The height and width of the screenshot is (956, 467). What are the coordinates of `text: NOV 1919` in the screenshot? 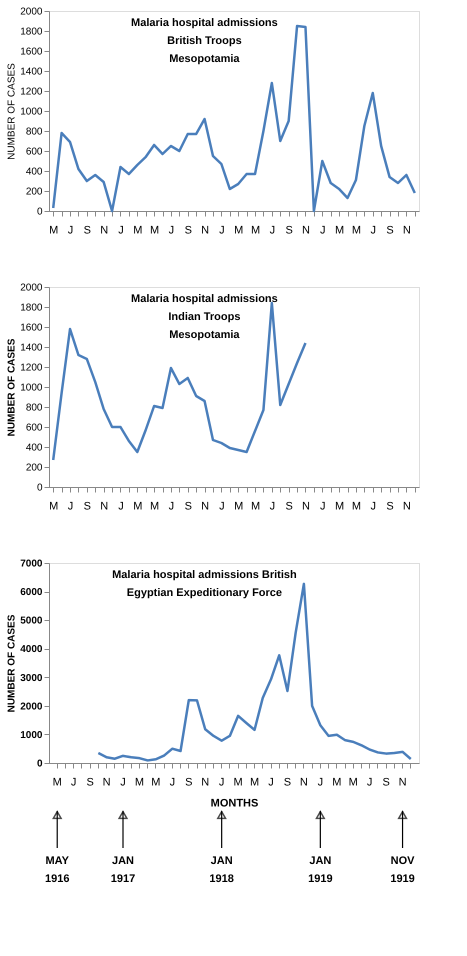 It's located at (403, 870).